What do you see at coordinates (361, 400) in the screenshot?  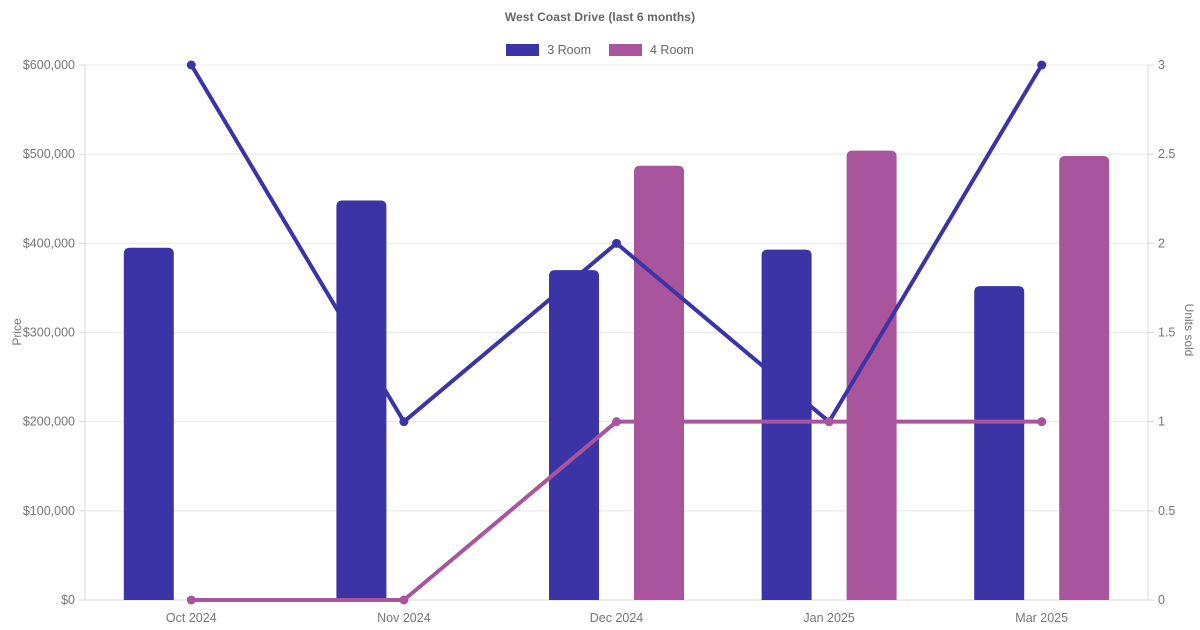 I see `bar-3-room-nov-2024` at bounding box center [361, 400].